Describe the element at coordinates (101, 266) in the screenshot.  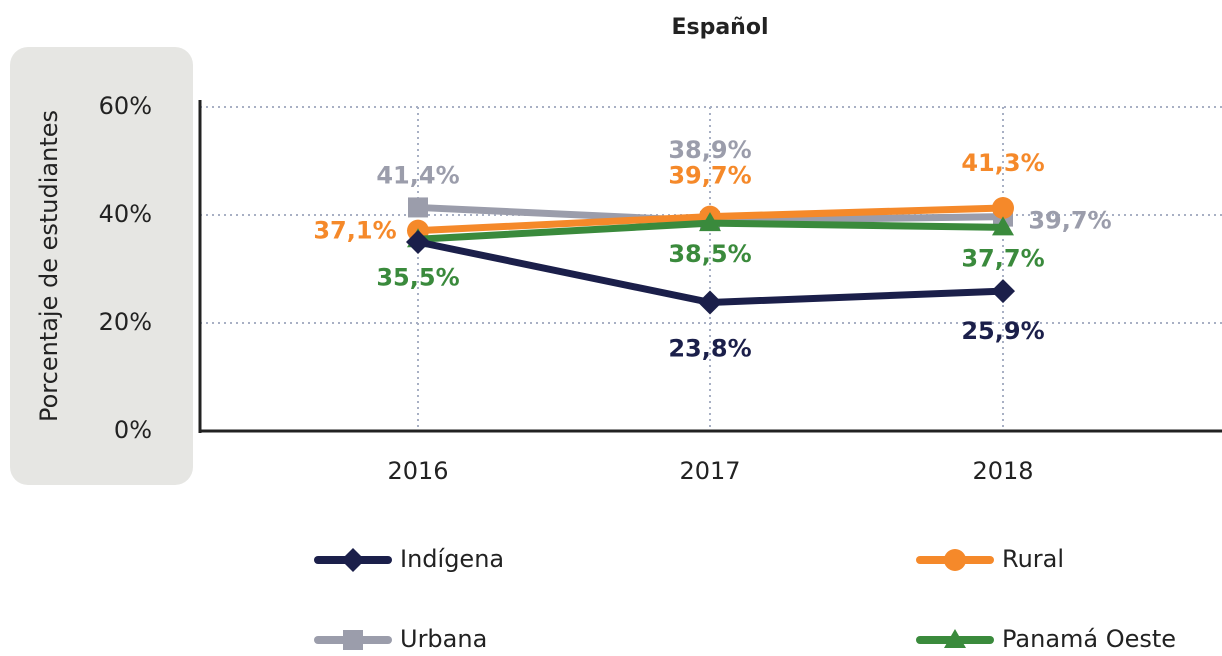
I see `y-label-box` at that location.